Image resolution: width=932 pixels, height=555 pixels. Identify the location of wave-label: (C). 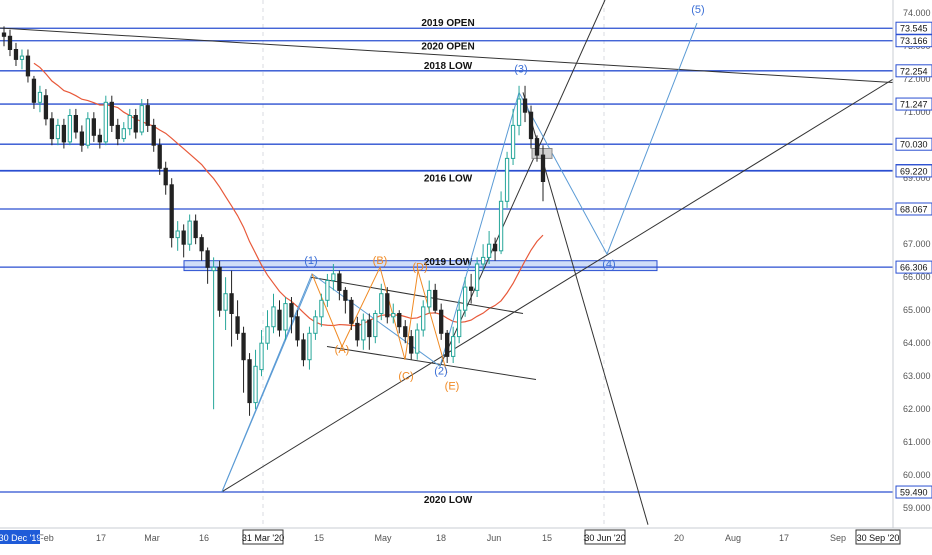
(405, 377).